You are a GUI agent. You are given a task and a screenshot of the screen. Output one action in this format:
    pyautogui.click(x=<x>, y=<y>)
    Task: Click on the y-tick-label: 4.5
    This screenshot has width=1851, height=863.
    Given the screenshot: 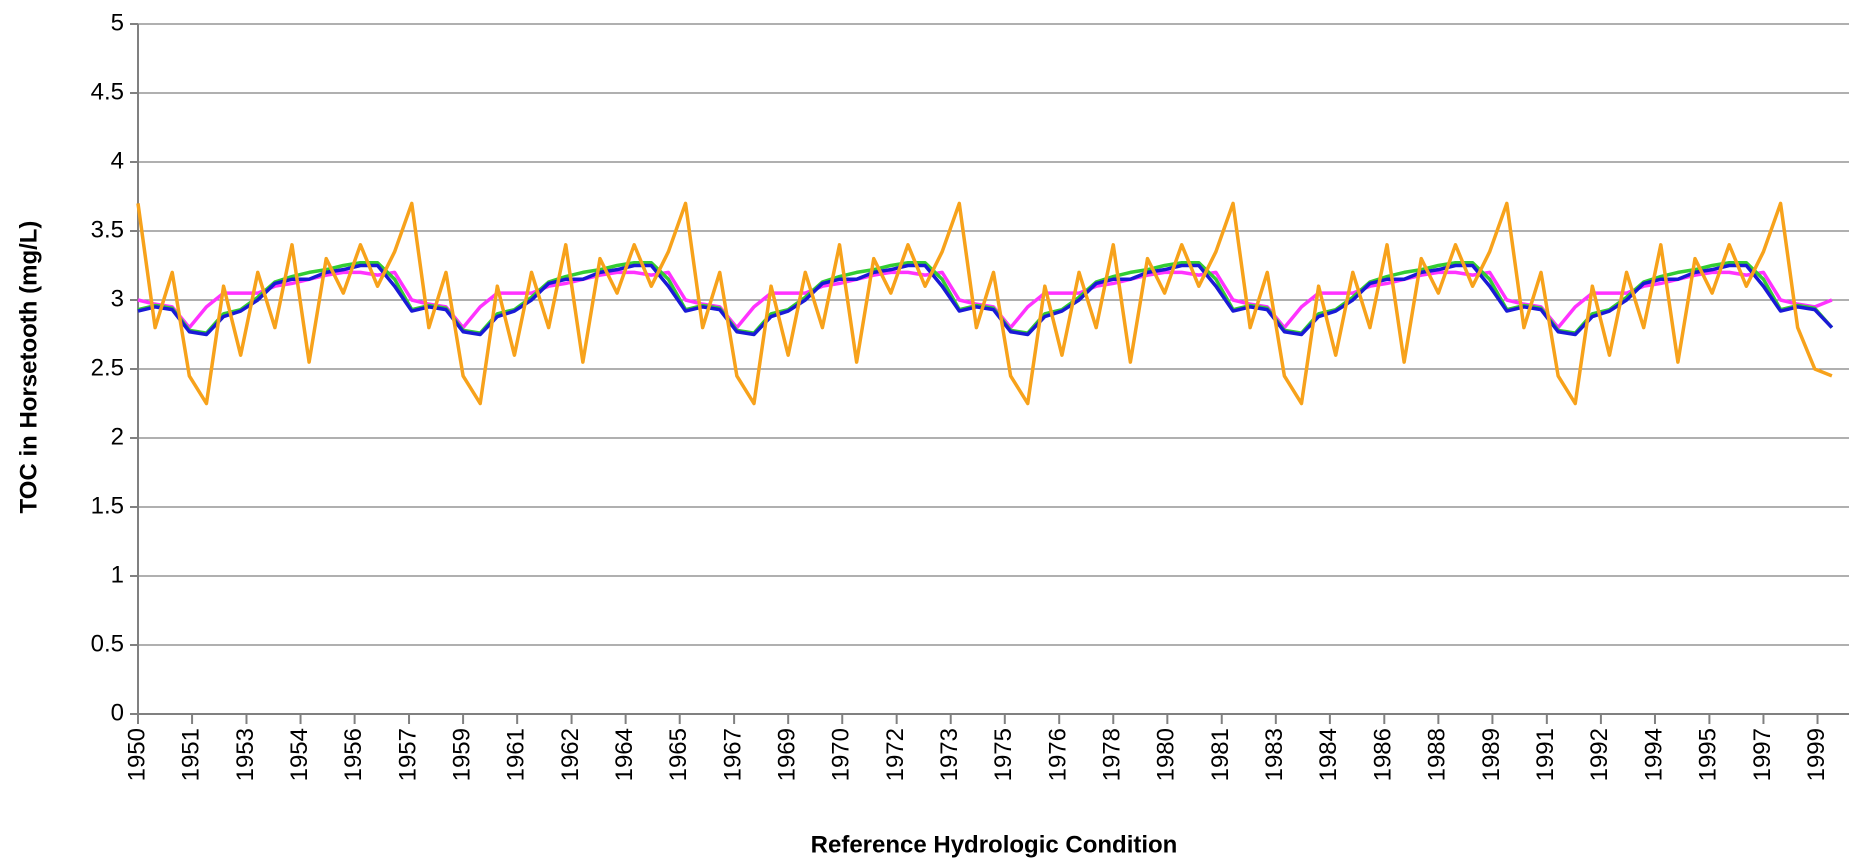 What is the action you would take?
    pyautogui.click(x=107, y=91)
    